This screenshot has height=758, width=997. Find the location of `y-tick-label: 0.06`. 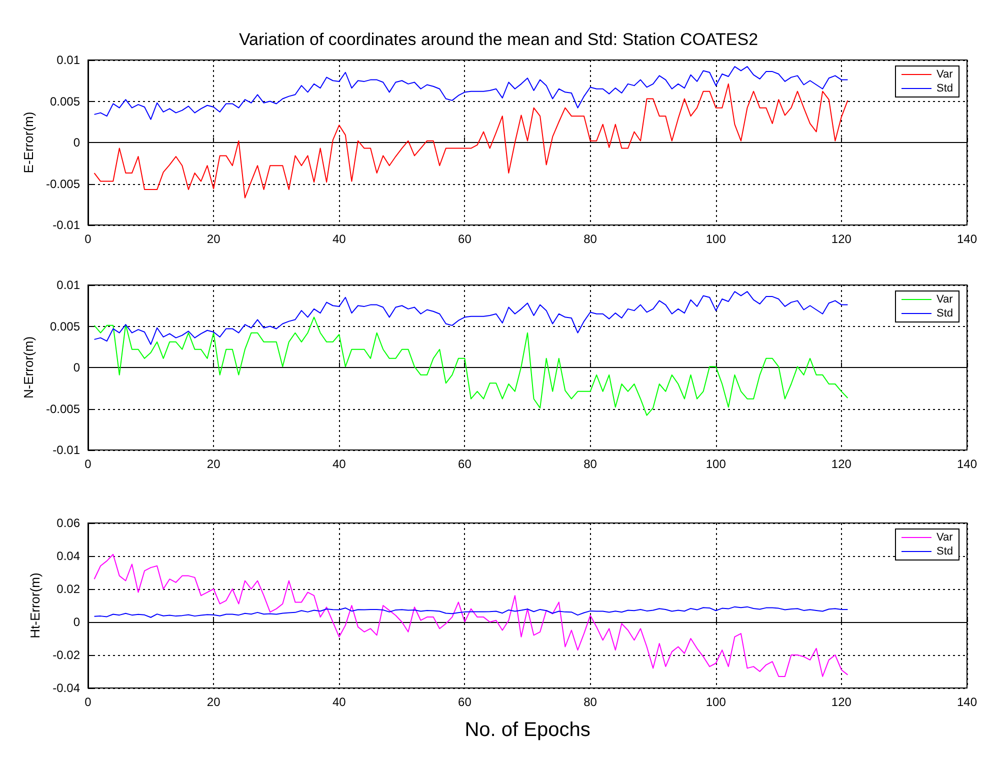

y-tick-label: 0.06 is located at coordinates (68, 523).